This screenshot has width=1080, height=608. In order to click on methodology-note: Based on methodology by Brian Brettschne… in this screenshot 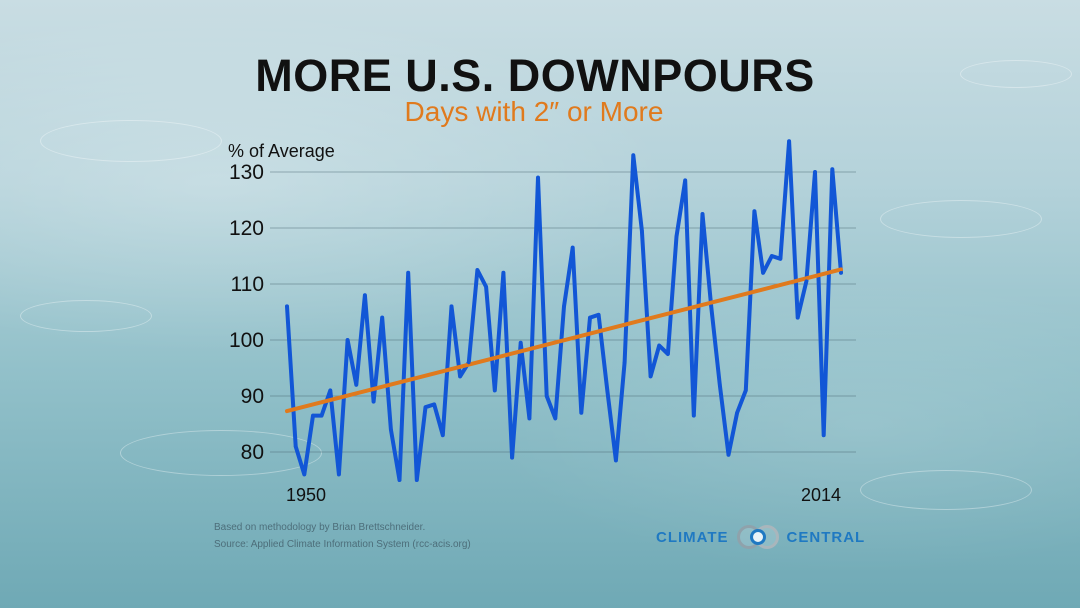, I will do `click(320, 527)`.